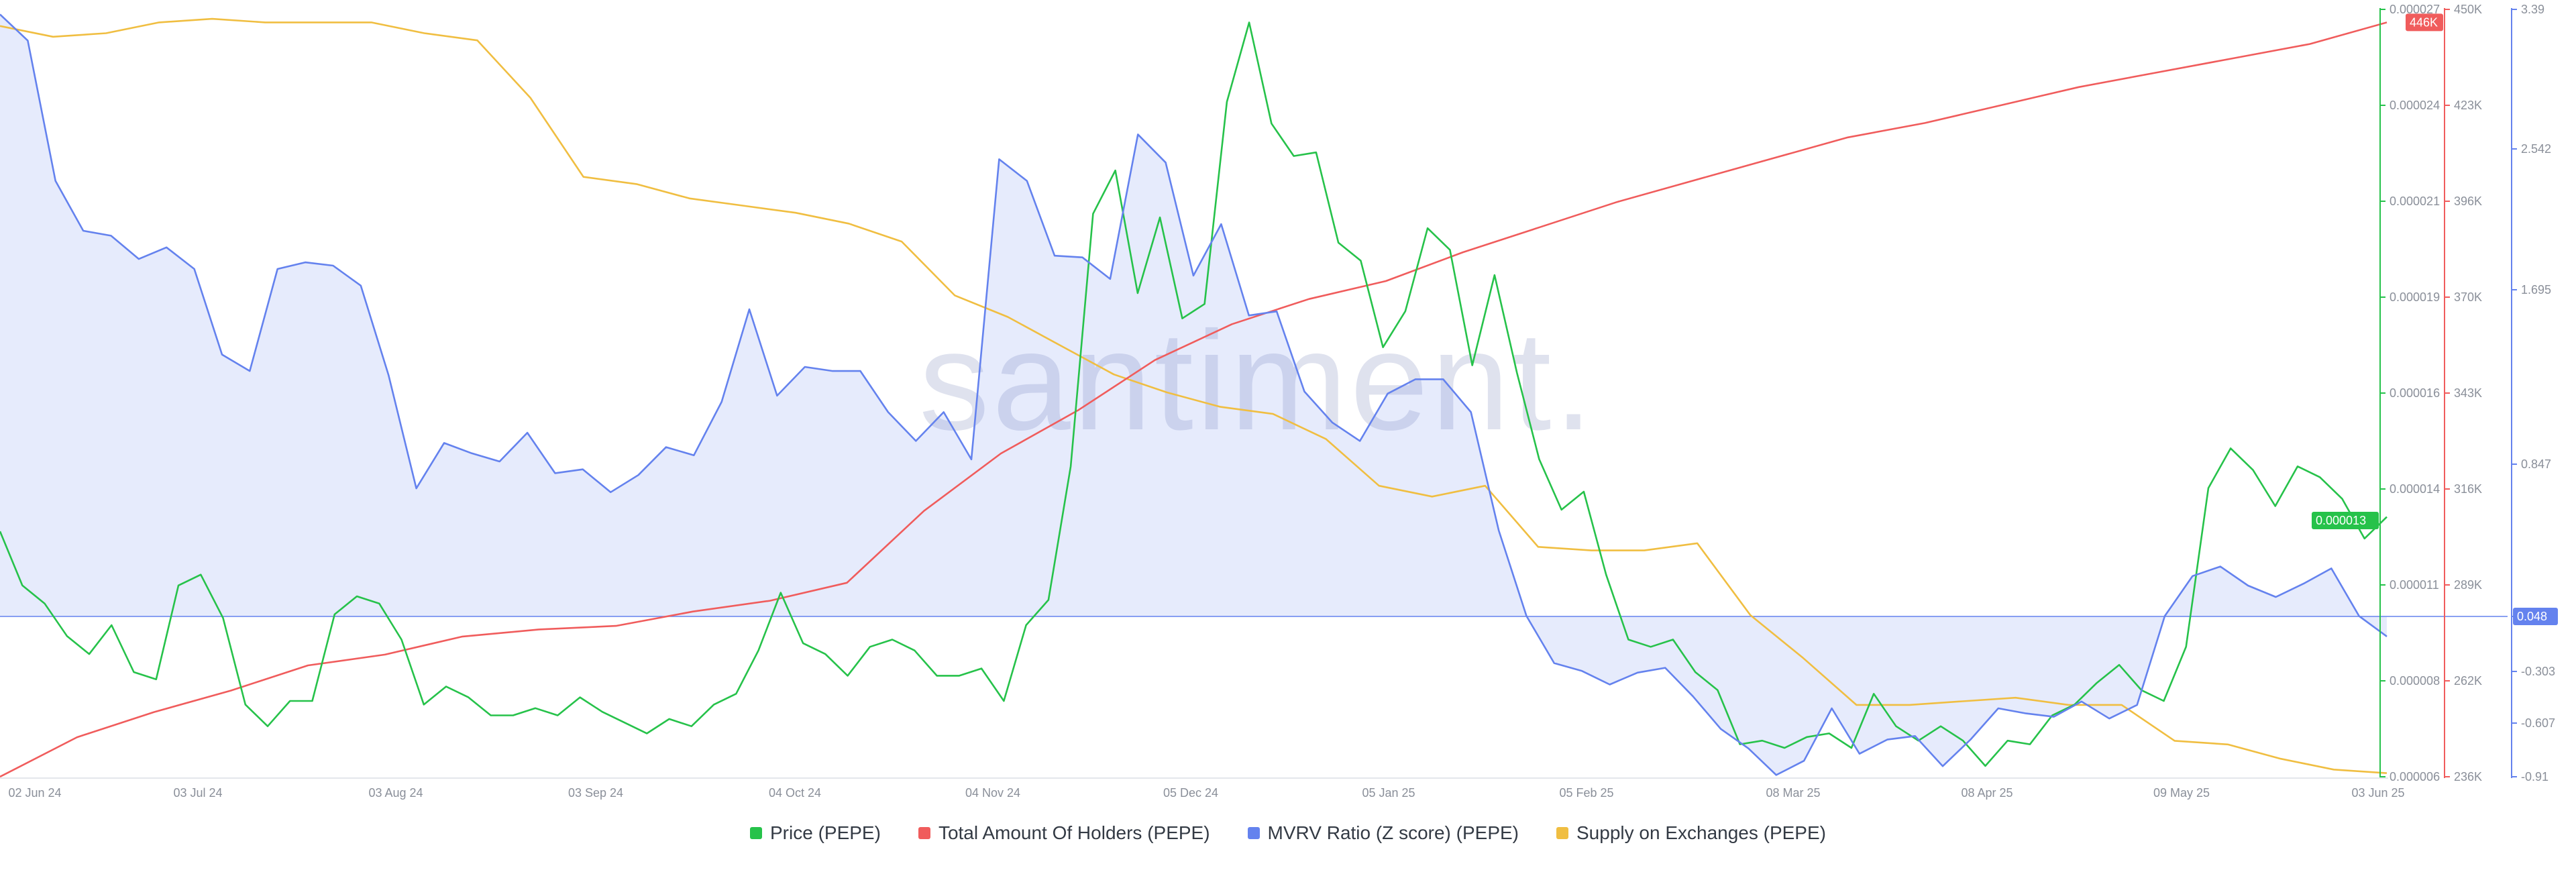  Describe the element at coordinates (1701, 832) in the screenshot. I see `legend-label-supply: Supply on Exchanges (PEPE)` at that location.